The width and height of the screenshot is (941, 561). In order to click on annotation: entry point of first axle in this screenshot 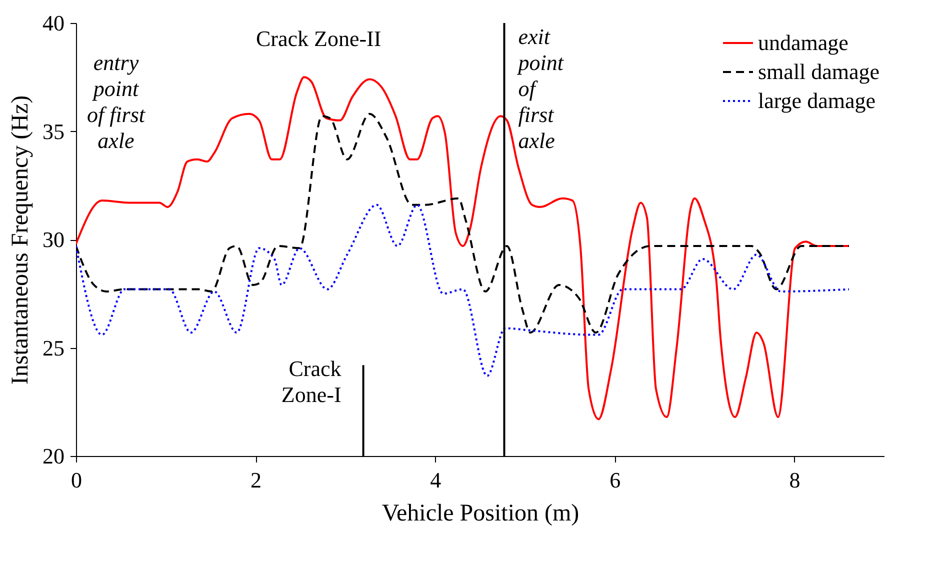, I will do `click(116, 101)`.